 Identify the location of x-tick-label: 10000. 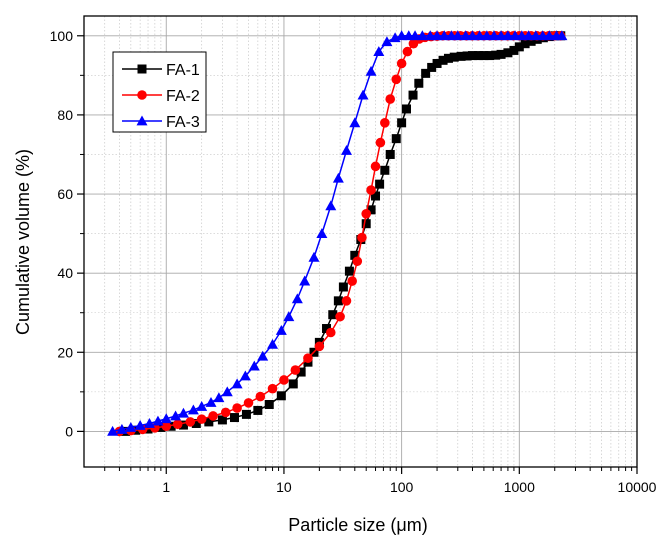
(637, 487).